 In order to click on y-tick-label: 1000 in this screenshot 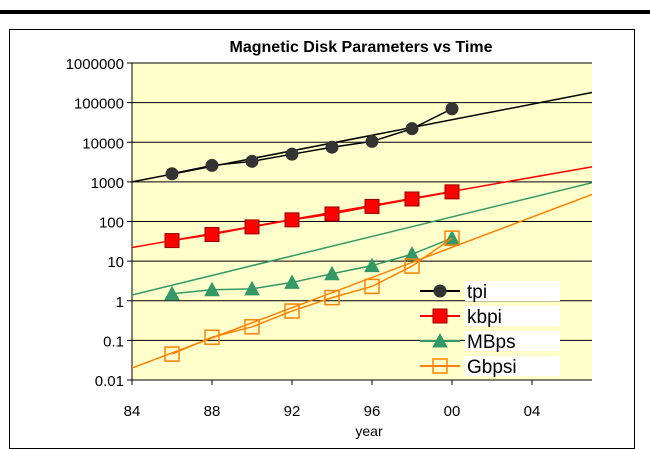, I will do `click(107, 183)`.